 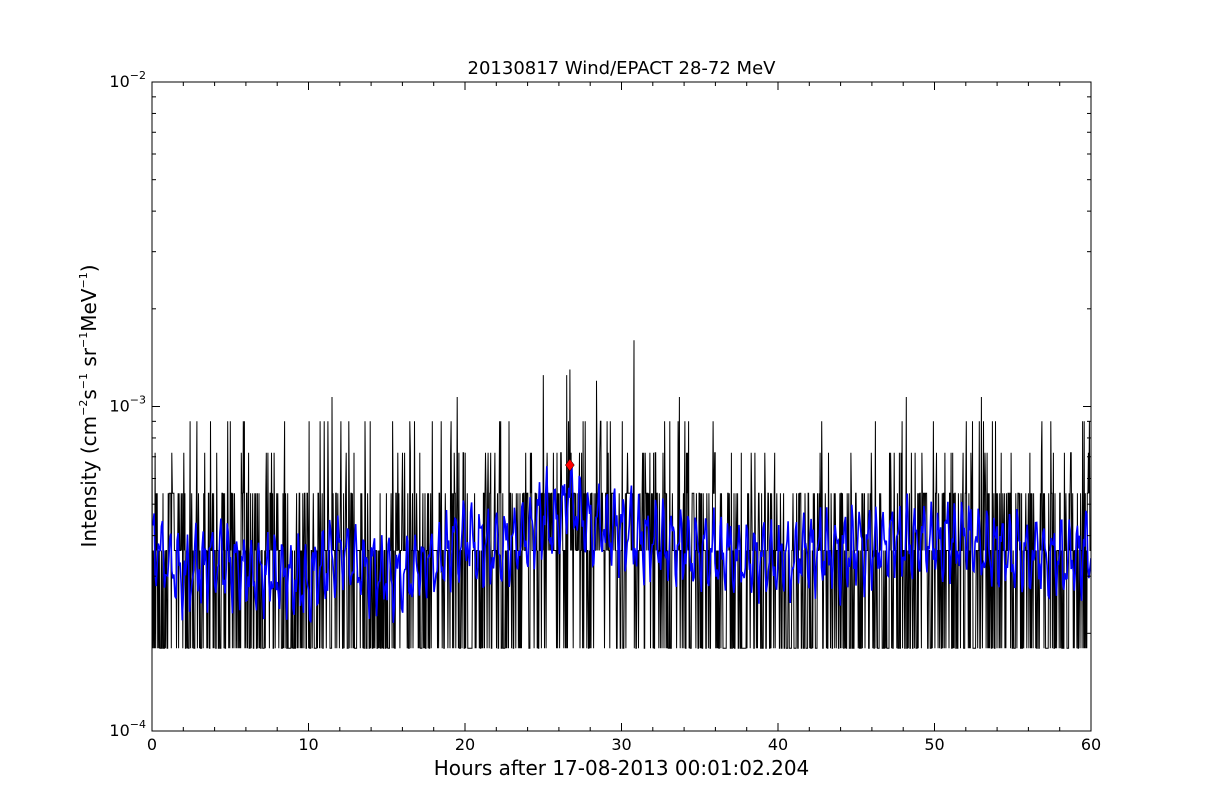 What do you see at coordinates (127, 729) in the screenshot?
I see `y-tick-label: 10⁻⁴` at bounding box center [127, 729].